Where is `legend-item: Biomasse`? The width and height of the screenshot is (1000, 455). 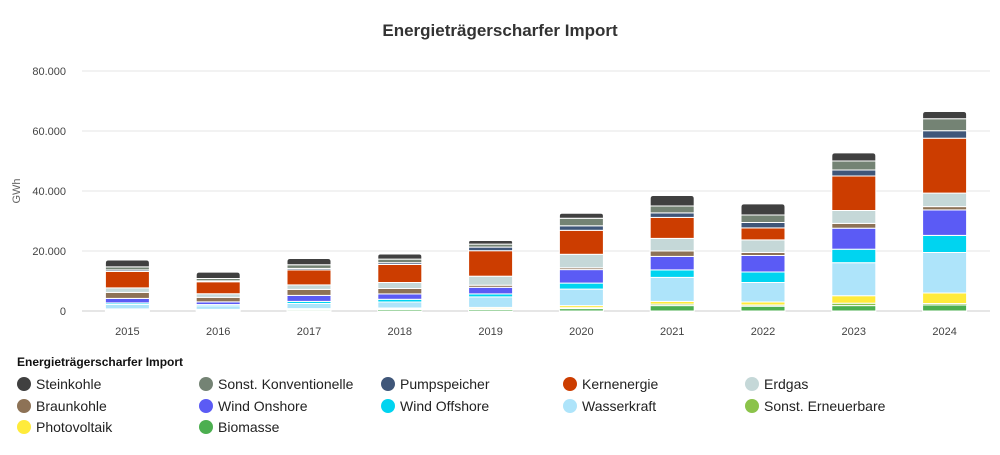
legend-item: Biomasse is located at coordinates (239, 427).